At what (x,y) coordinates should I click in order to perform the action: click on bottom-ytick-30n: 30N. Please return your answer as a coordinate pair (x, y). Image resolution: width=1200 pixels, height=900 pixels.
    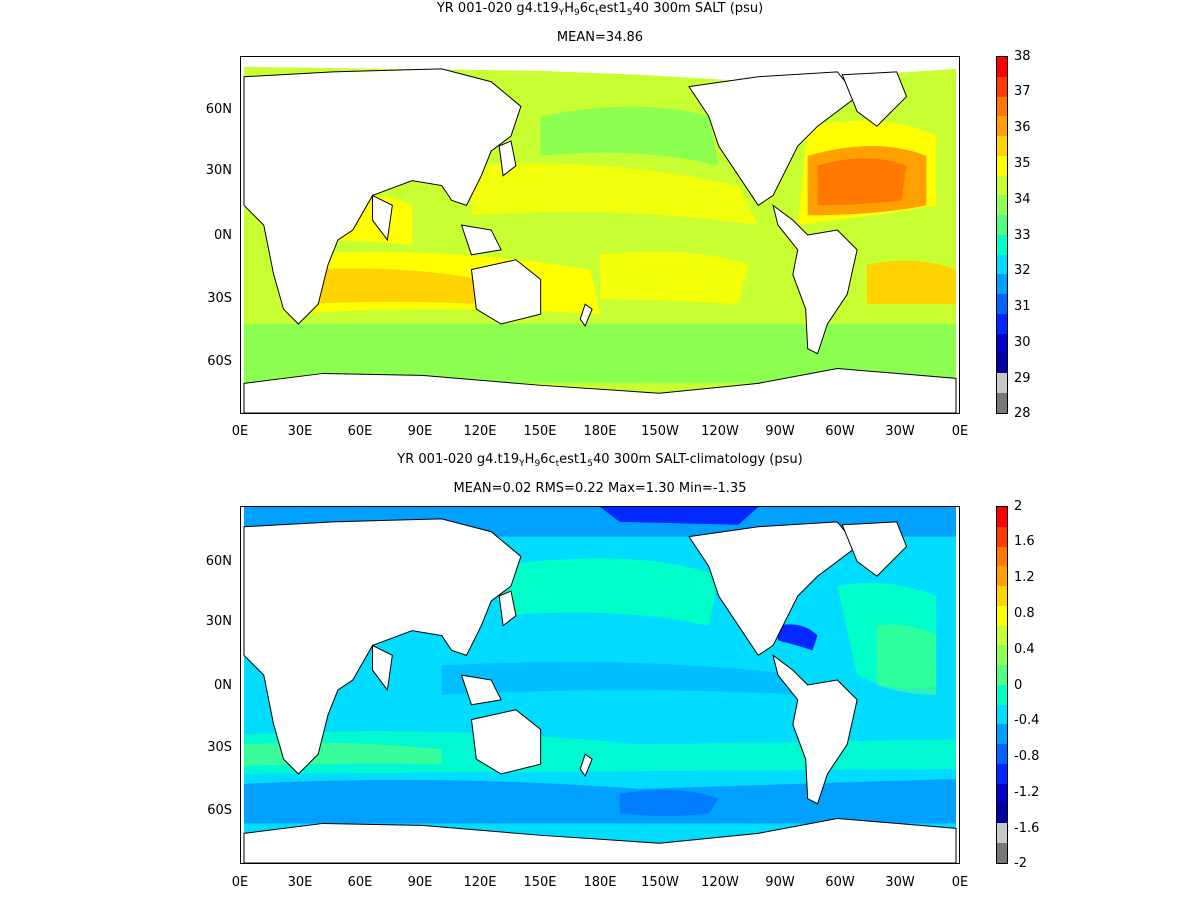
    Looking at the image, I should click on (218, 621).